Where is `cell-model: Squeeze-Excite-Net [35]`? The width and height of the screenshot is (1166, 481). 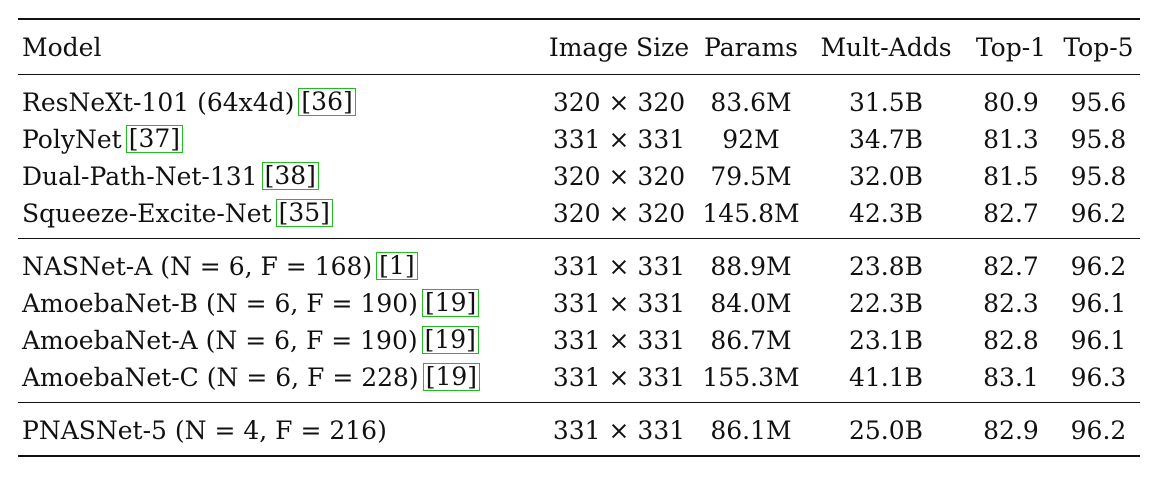
cell-model: Squeeze-Excite-Net [35] is located at coordinates (280, 217).